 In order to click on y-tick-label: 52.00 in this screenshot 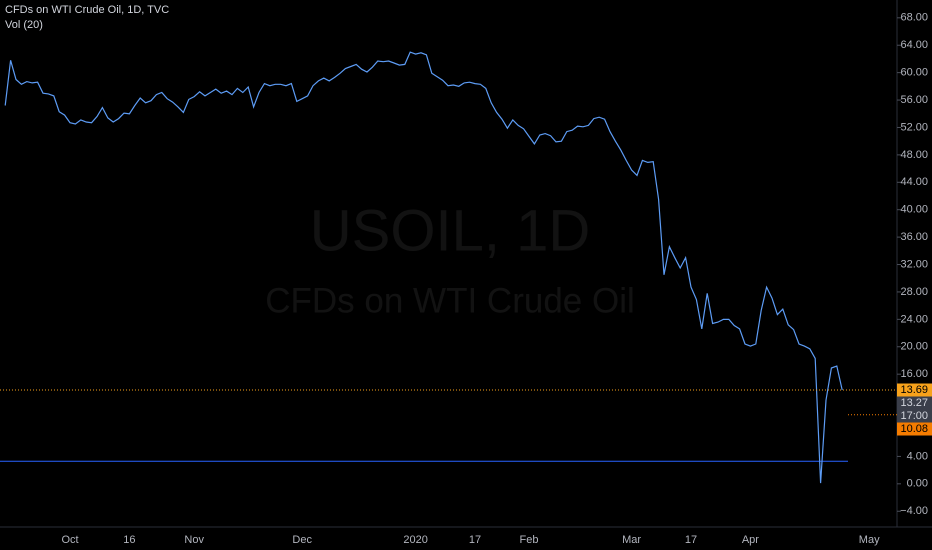, I will do `click(914, 127)`.